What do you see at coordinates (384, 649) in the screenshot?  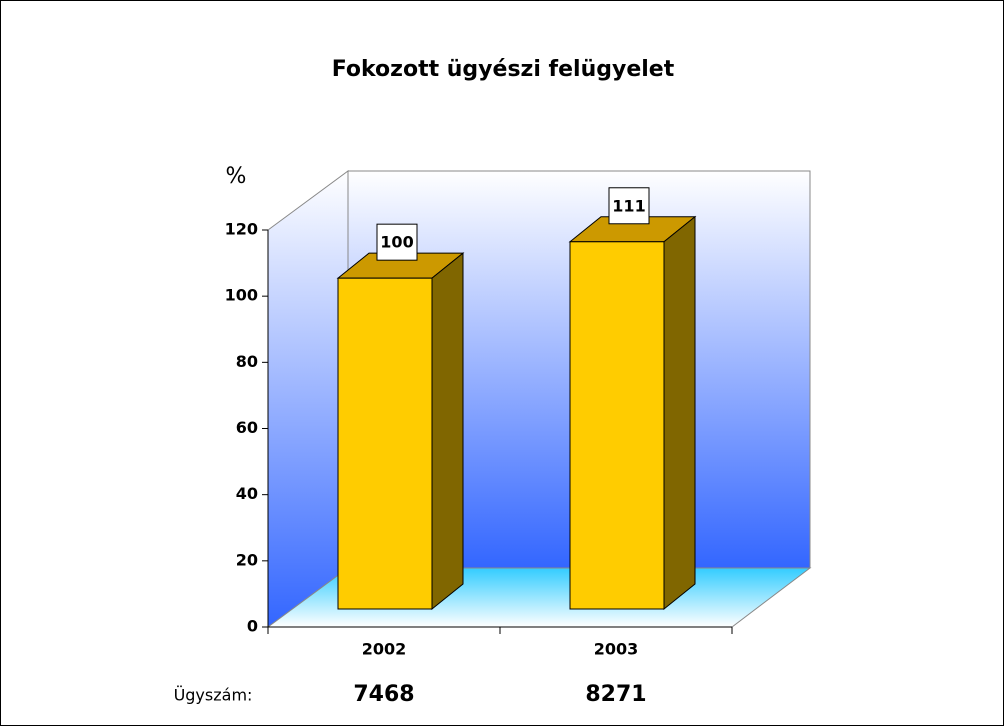 I see `x-tick-label: 2002` at bounding box center [384, 649].